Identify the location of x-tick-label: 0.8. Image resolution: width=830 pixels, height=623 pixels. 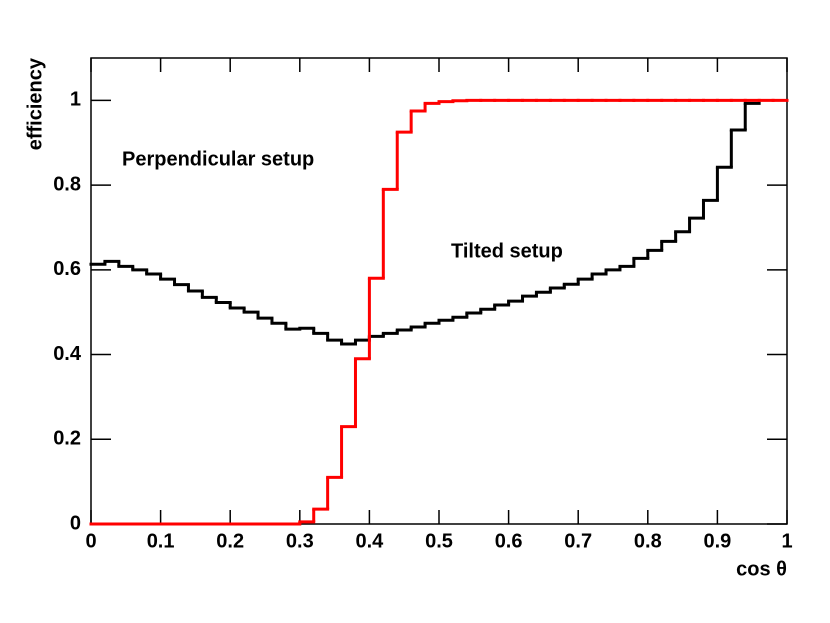
(648, 541).